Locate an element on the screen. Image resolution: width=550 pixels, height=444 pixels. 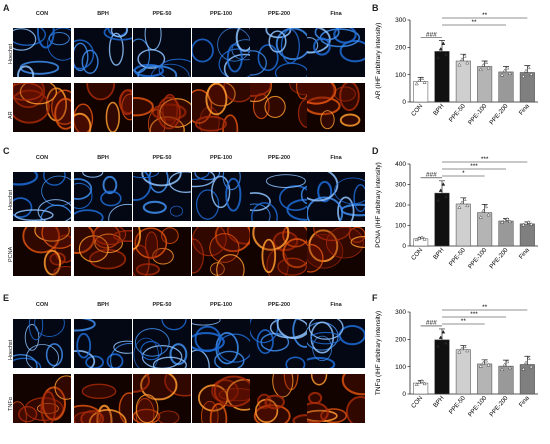
y-axis-label: PCNA (IHF arbitrary intensity) is located at coordinates (378, 205).